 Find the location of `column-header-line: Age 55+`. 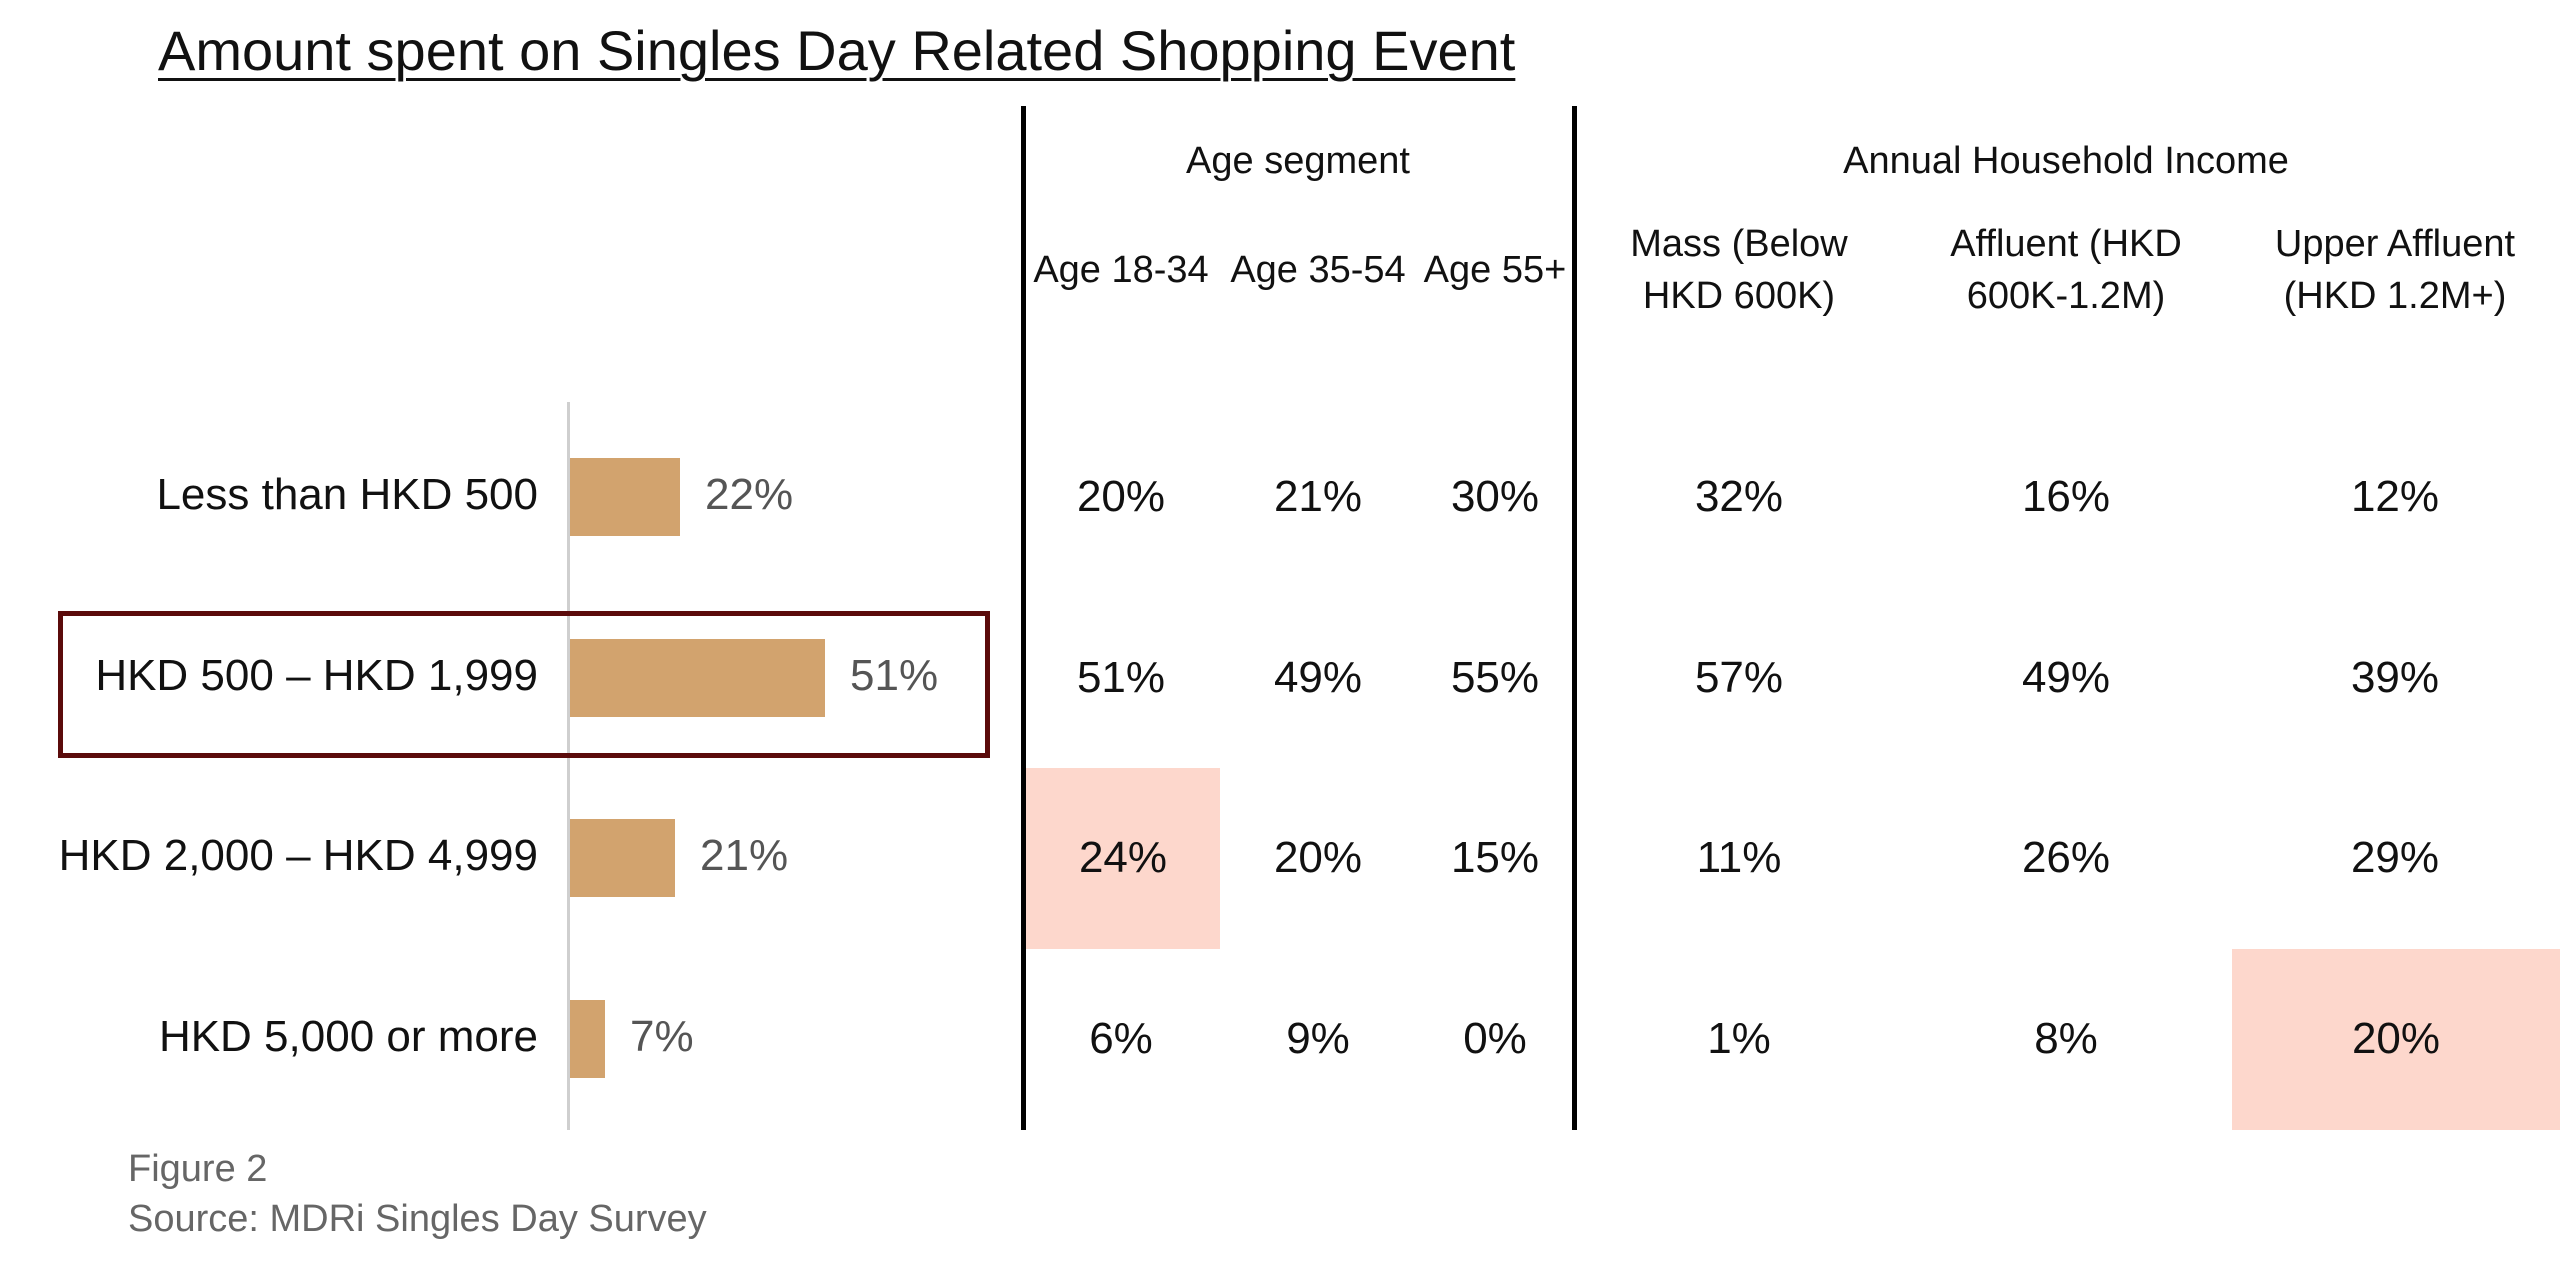

column-header-line: Age 55+ is located at coordinates (1495, 270).